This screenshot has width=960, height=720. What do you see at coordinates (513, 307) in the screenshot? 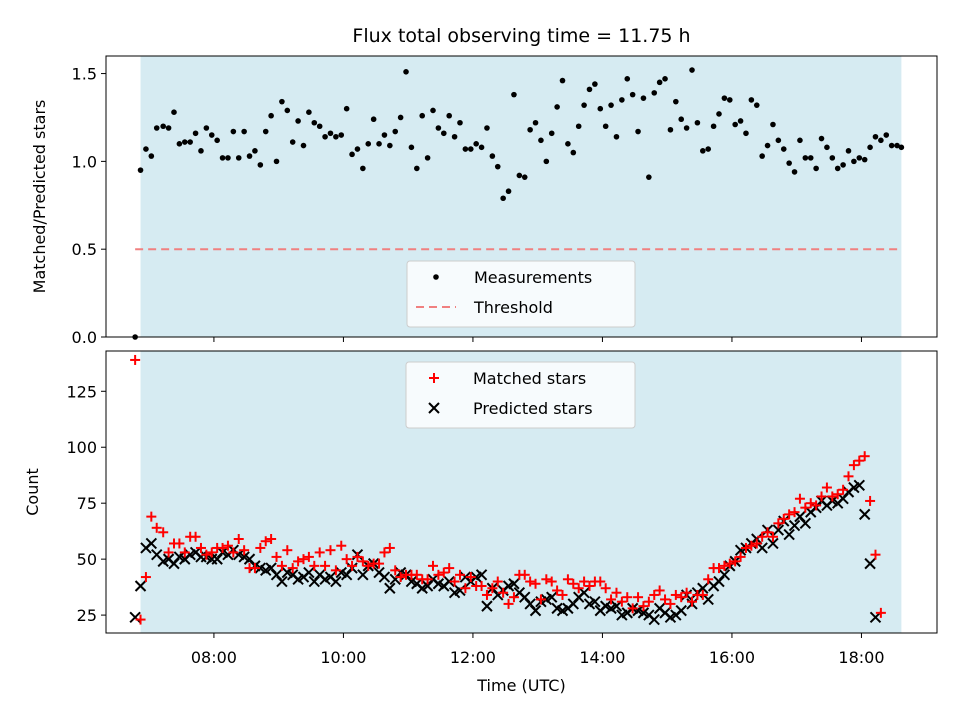
I see `legend-threshold-label: Threshold` at bounding box center [513, 307].